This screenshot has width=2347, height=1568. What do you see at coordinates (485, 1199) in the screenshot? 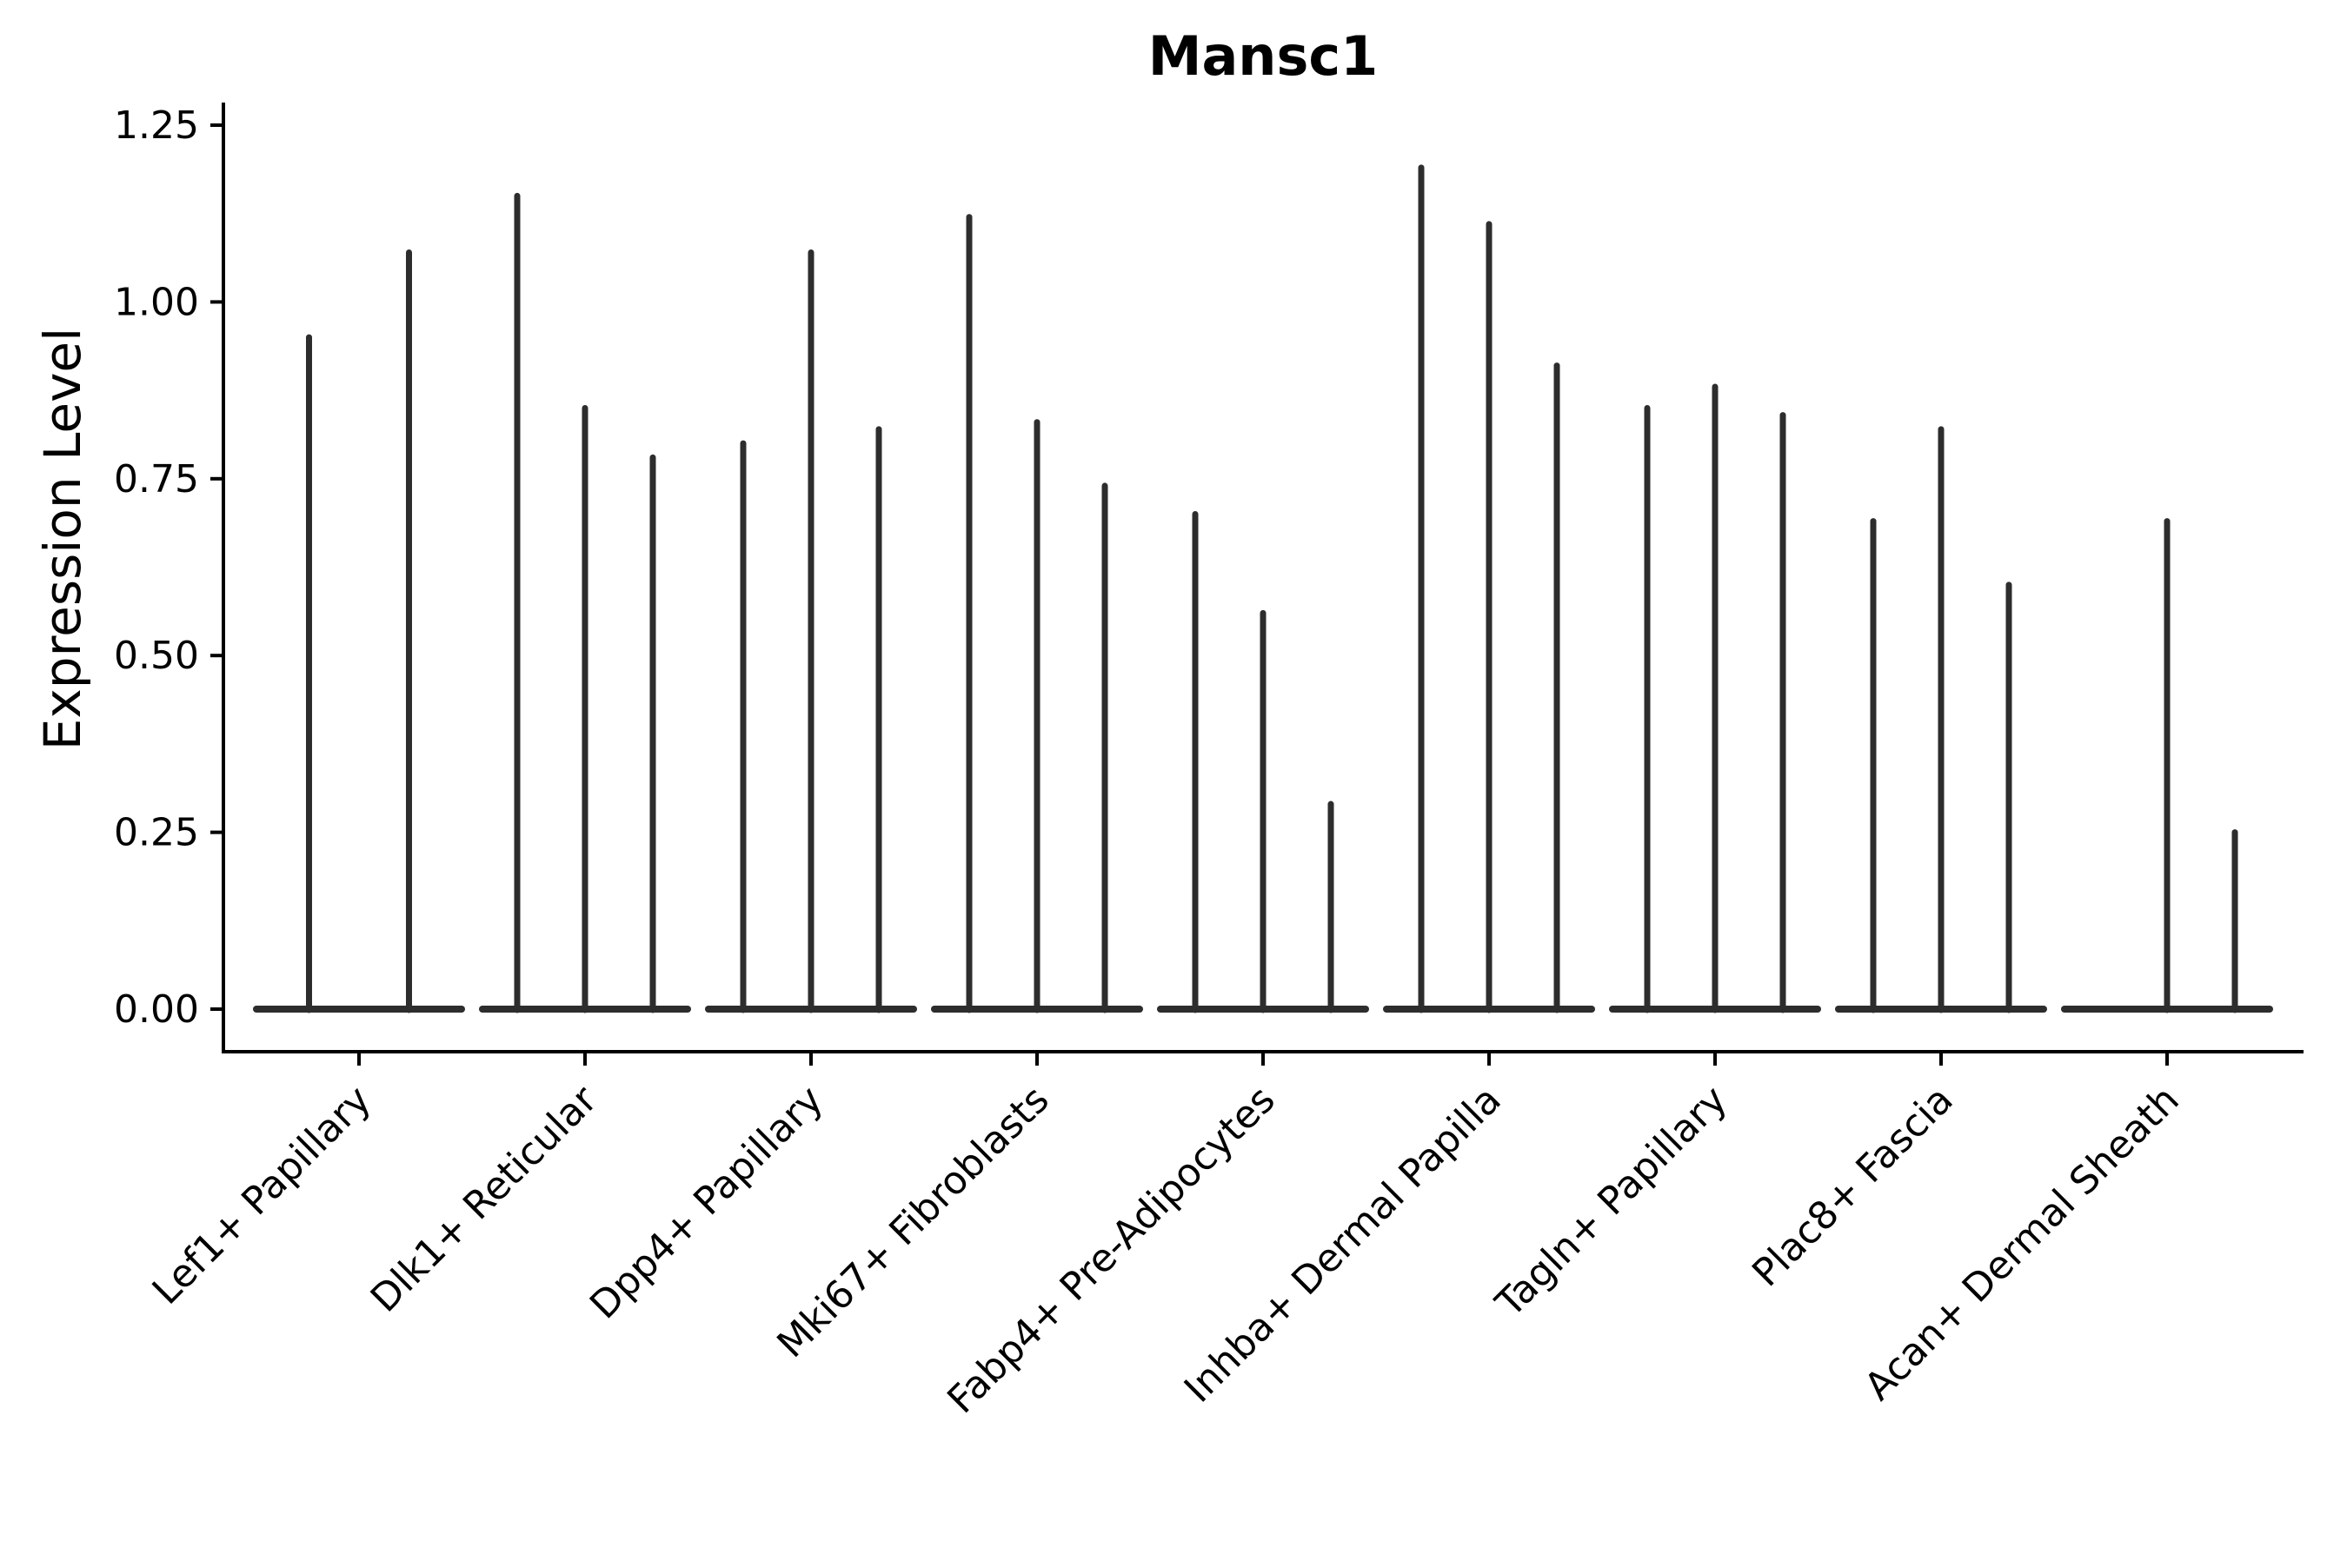
I see `x-category-label: Dlk1+ Reticular` at bounding box center [485, 1199].